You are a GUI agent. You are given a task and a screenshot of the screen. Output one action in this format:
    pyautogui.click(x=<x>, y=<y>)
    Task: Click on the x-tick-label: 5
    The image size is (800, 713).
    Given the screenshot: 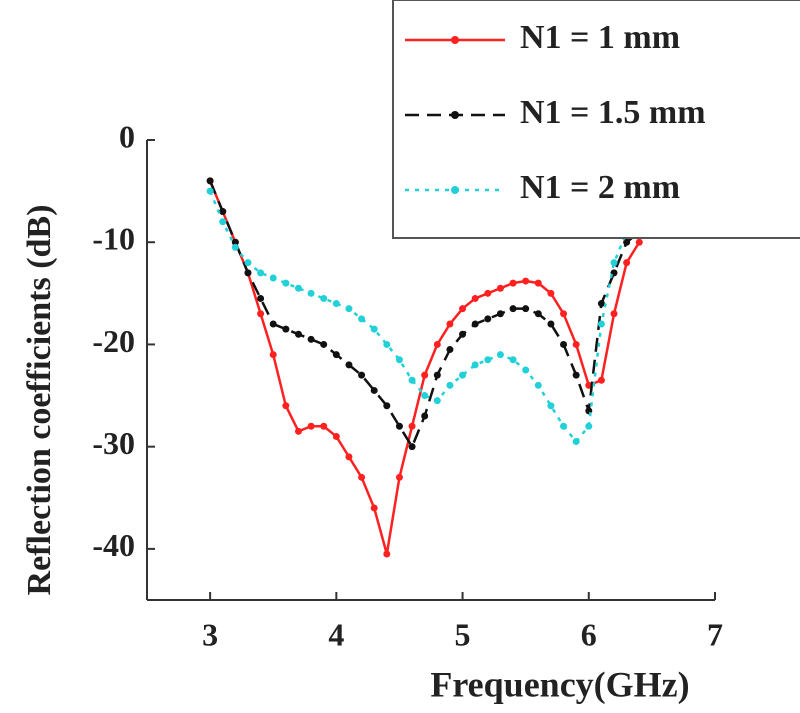 What is the action you would take?
    pyautogui.click(x=463, y=634)
    